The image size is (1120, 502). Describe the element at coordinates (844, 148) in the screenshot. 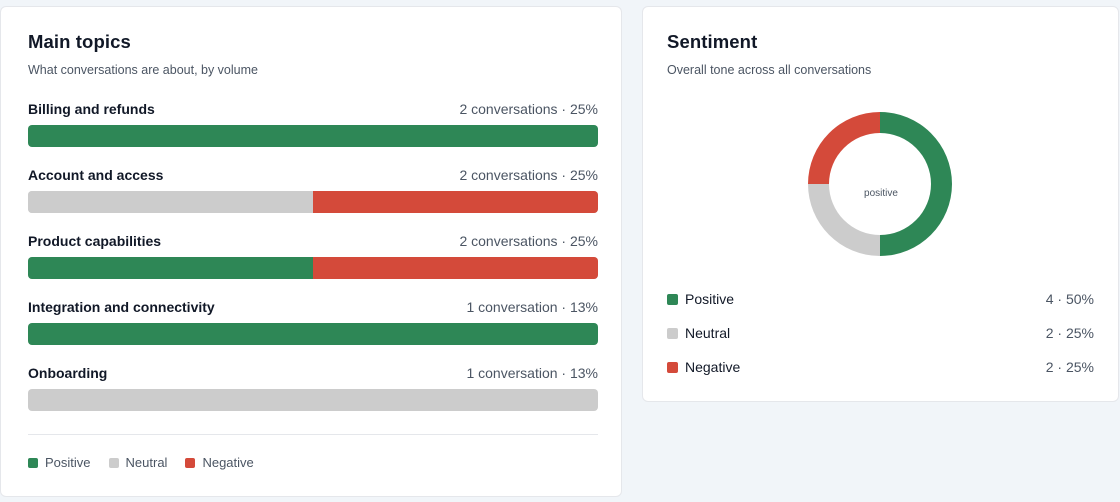

I see `donut-slice-negative` at that location.